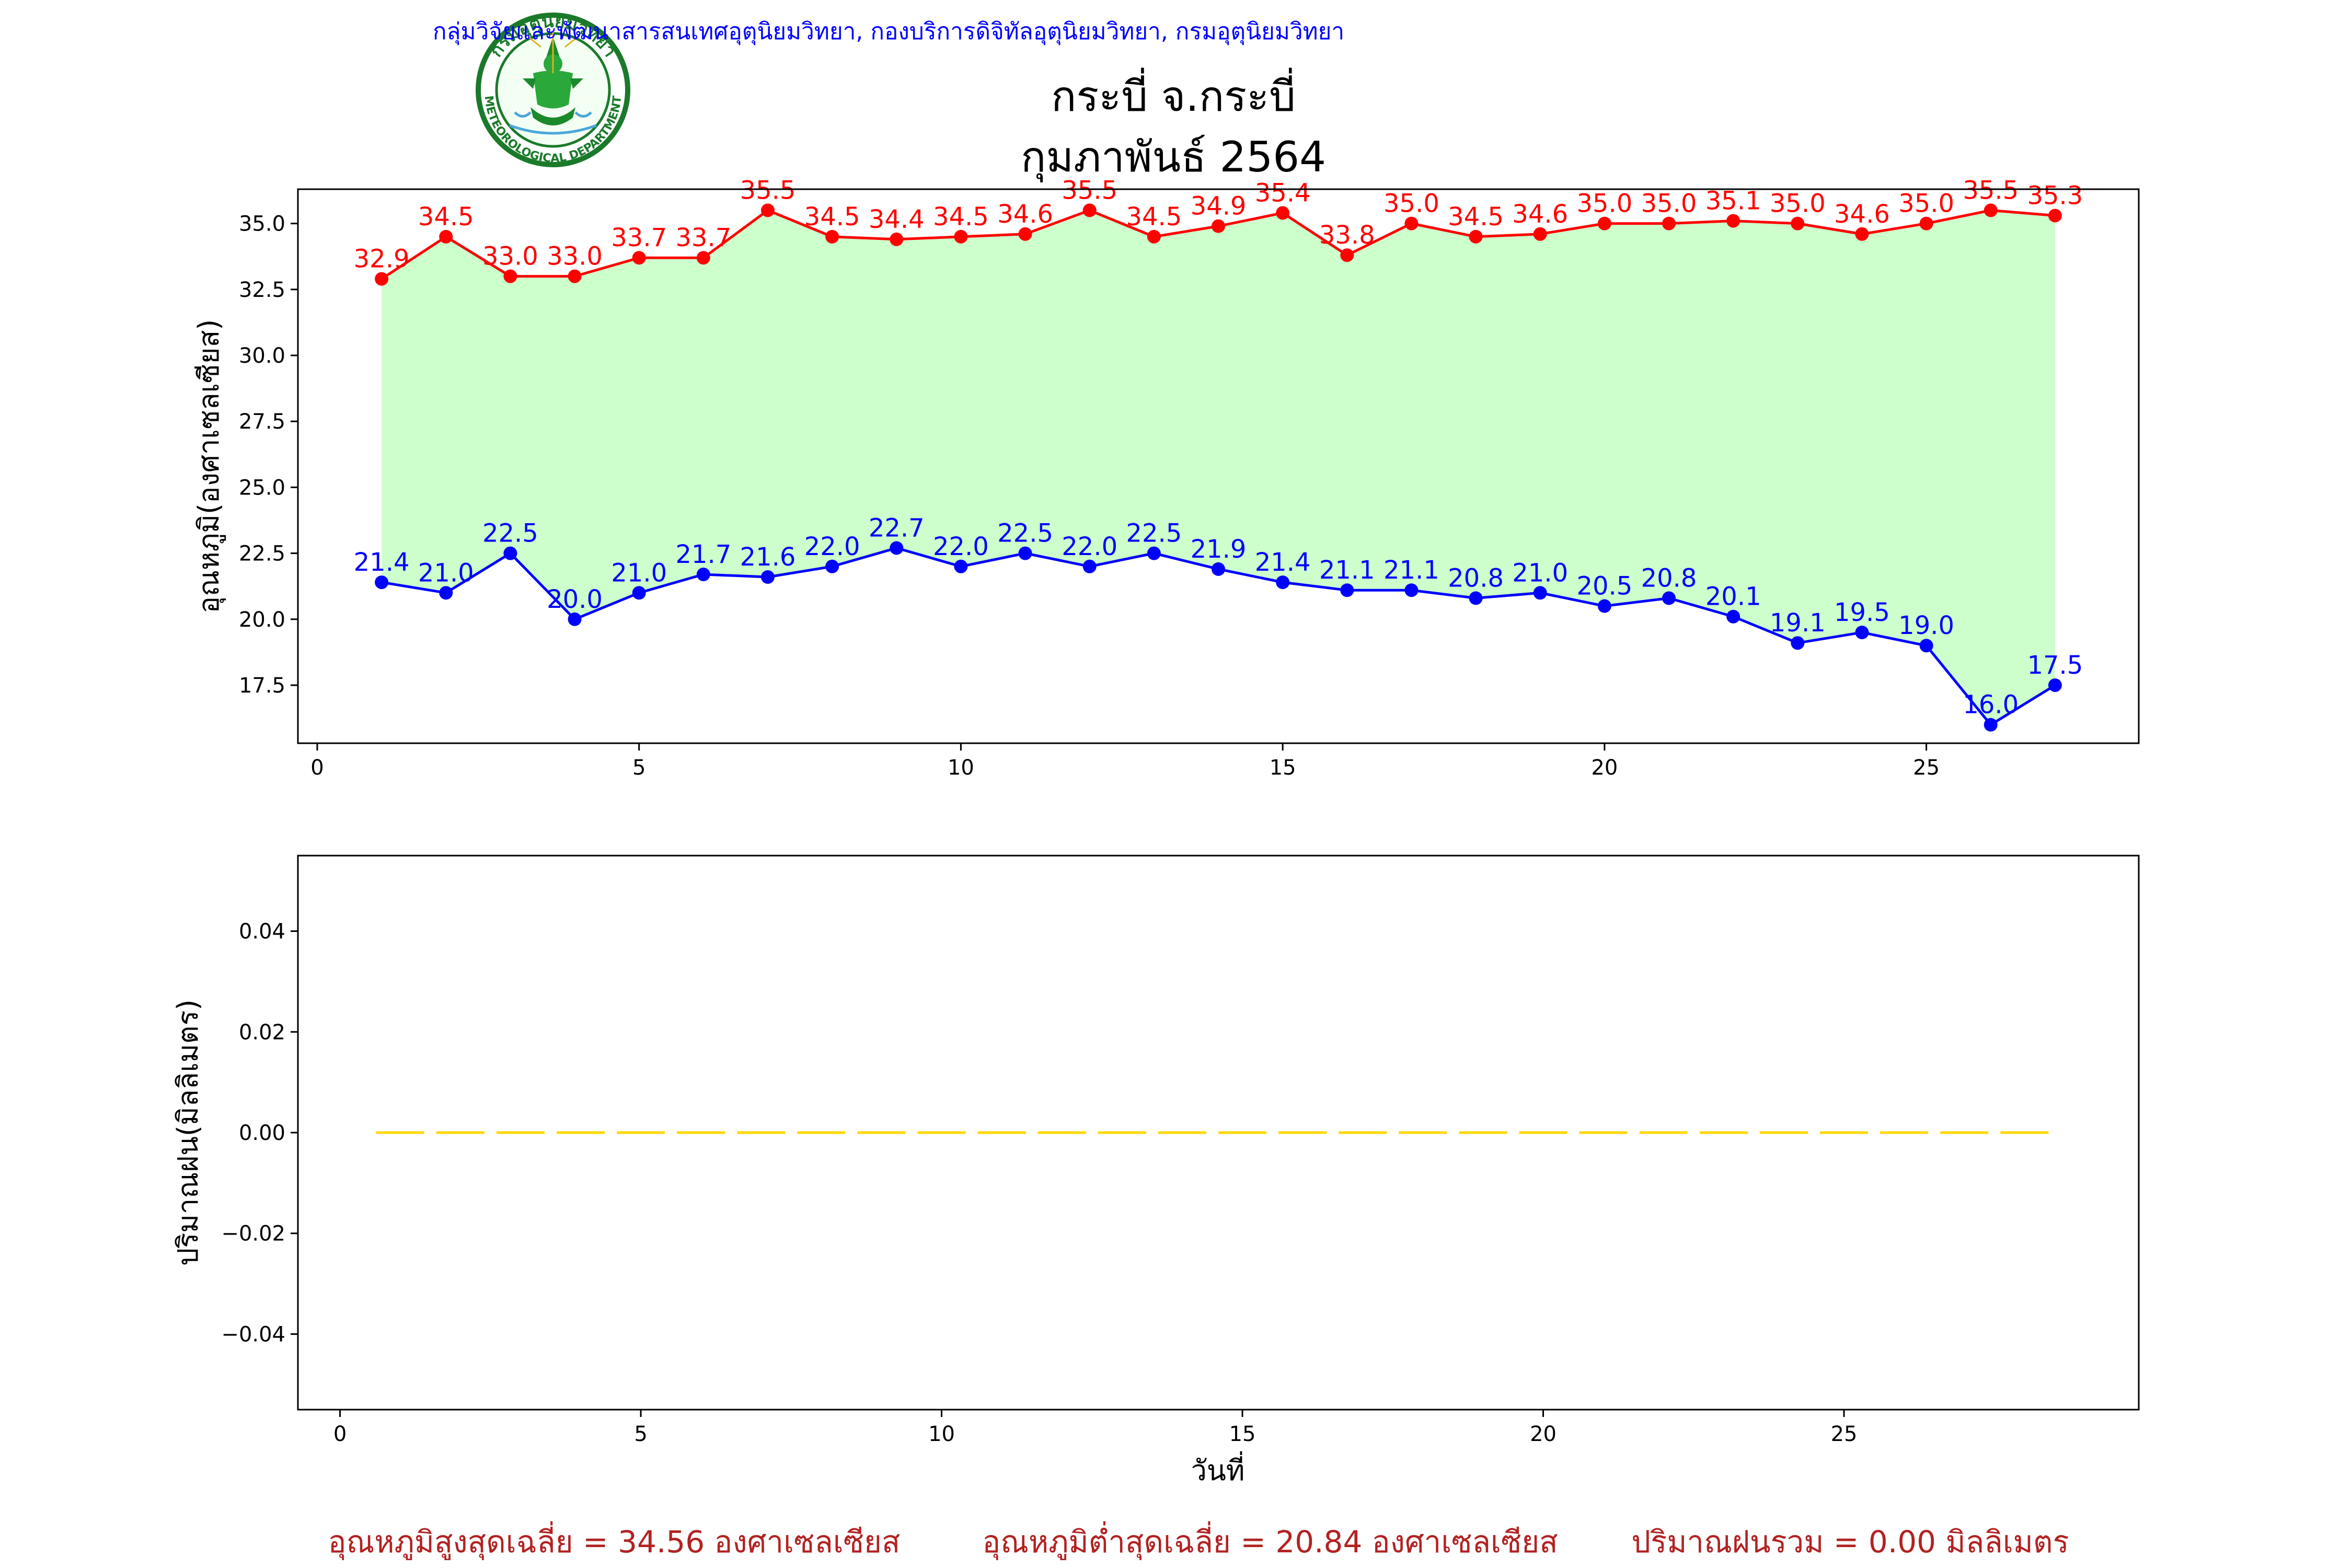  I want to click on y-tick-label: 0.00, so click(262, 1133).